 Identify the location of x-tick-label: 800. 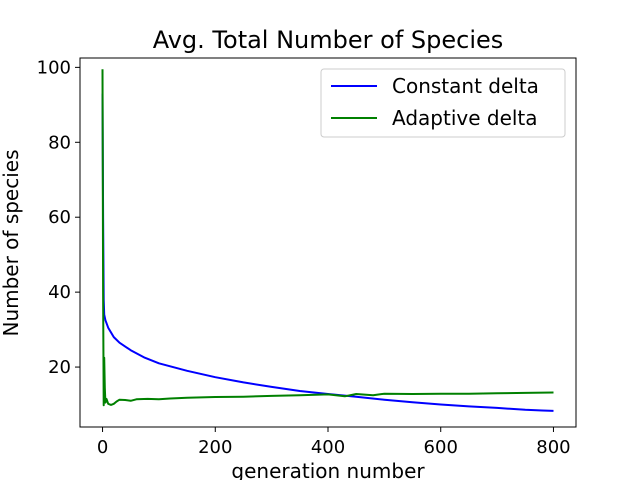
(553, 447).